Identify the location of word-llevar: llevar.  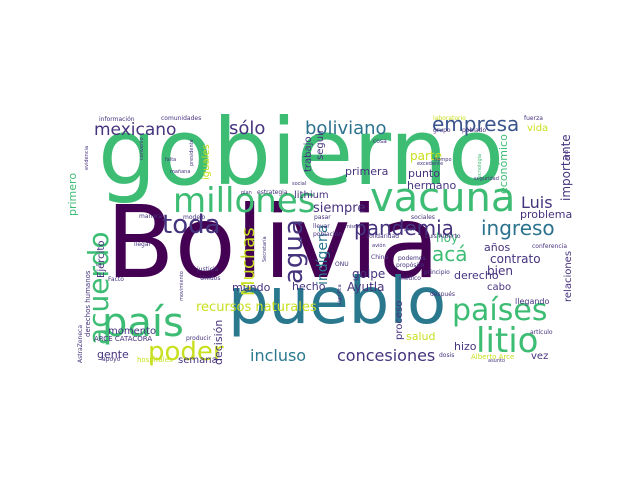
(321, 226).